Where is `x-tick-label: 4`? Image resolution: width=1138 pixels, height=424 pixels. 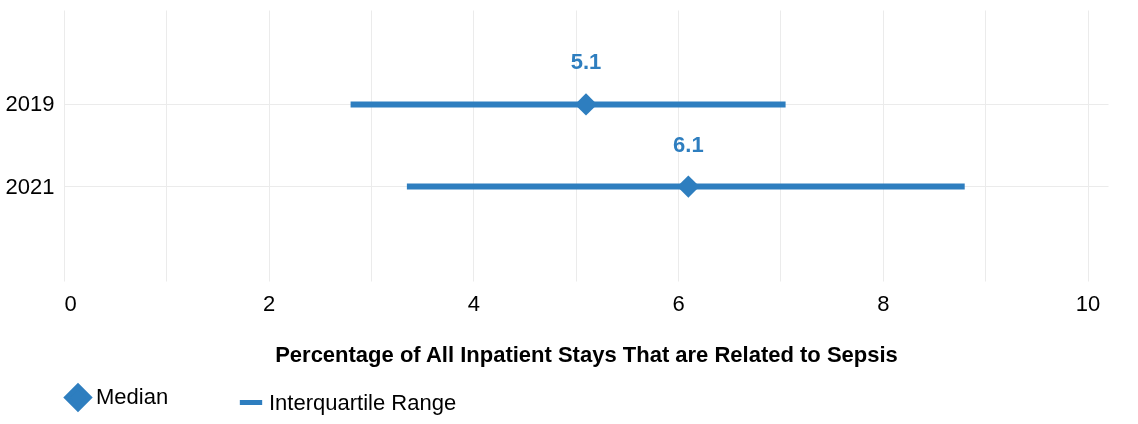 x-tick-label: 4 is located at coordinates (474, 303).